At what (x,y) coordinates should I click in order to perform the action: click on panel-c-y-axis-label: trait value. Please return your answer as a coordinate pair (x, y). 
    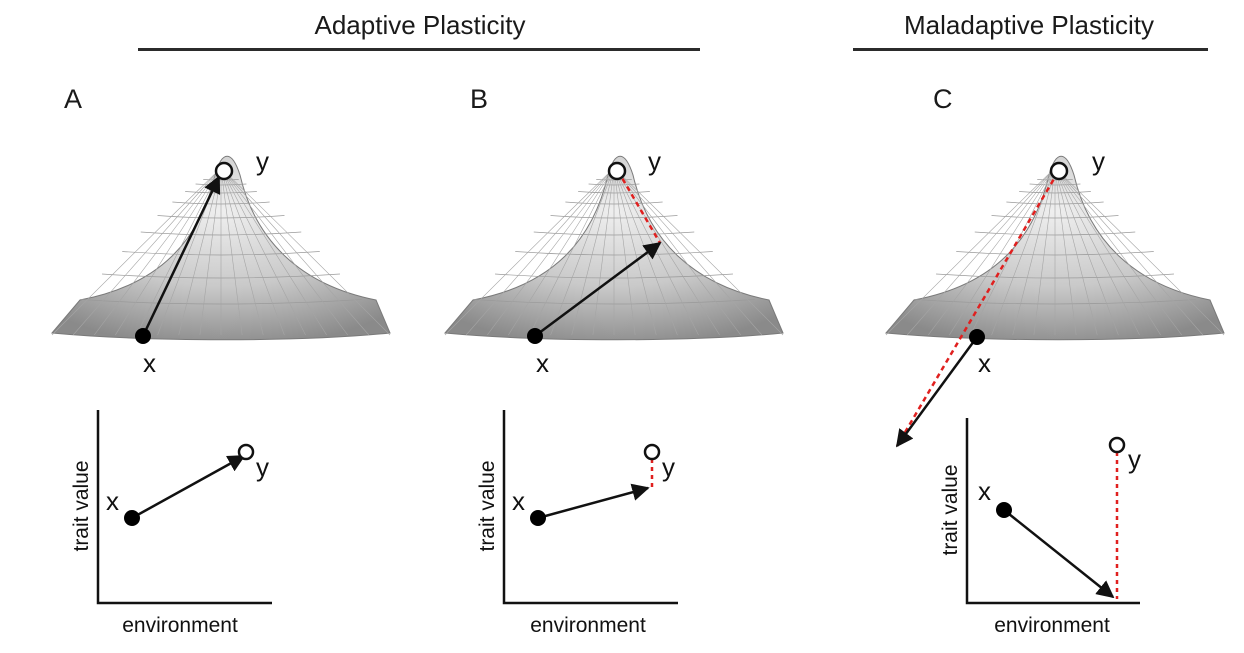
    Looking at the image, I should click on (950, 509).